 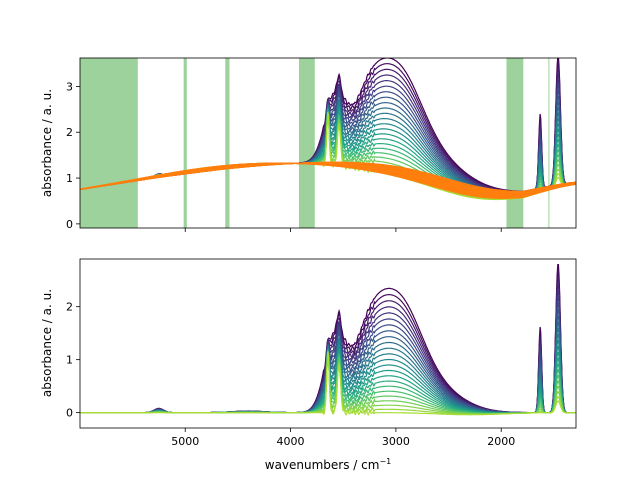 What do you see at coordinates (47, 343) in the screenshot?
I see `bottom-y-axis-label: absorbance / a. u.` at bounding box center [47, 343].